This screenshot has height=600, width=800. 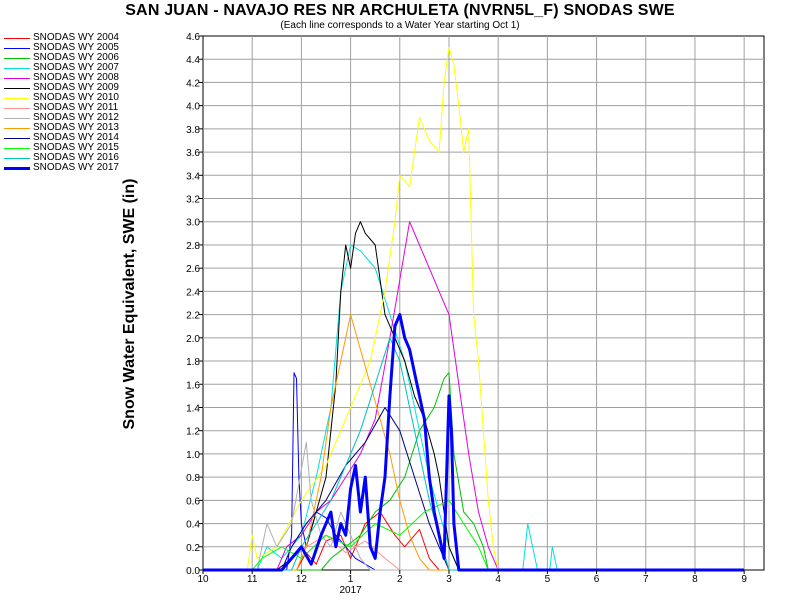 I want to click on x-tick-label: 3, so click(x=449, y=579).